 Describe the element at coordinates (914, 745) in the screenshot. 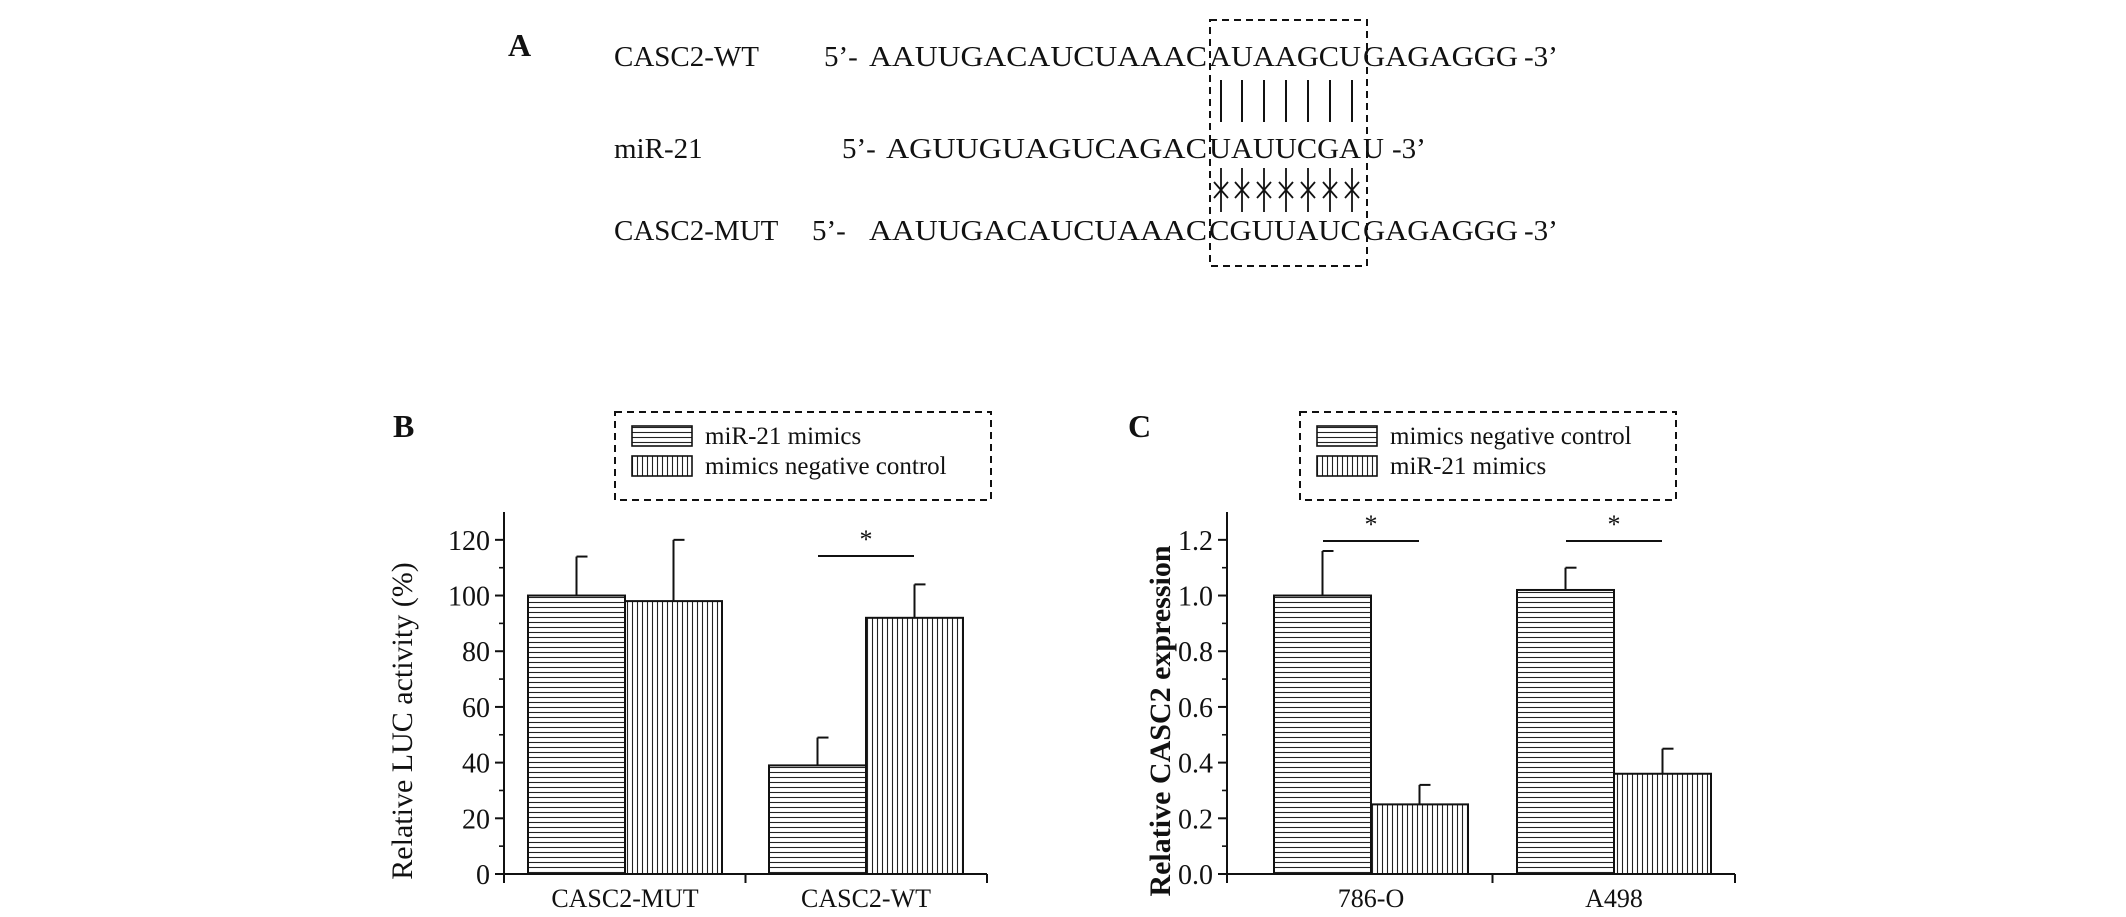

I see `bar-CASC2-WT-mimics negative control` at that location.